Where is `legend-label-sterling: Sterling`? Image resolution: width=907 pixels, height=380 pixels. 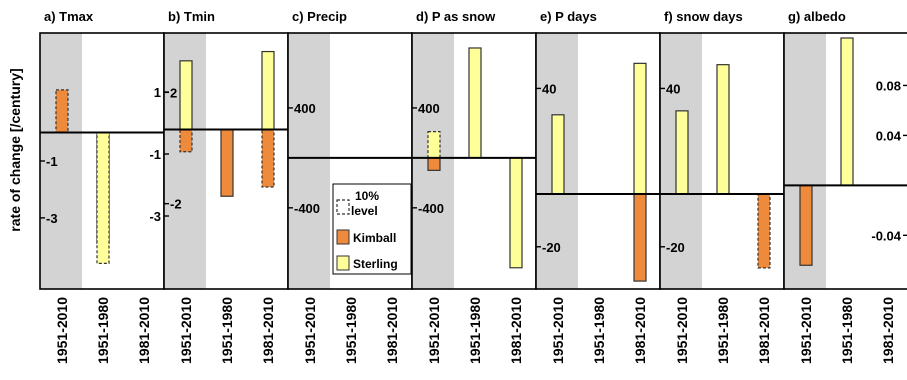
legend-label-sterling: Sterling is located at coordinates (375, 264).